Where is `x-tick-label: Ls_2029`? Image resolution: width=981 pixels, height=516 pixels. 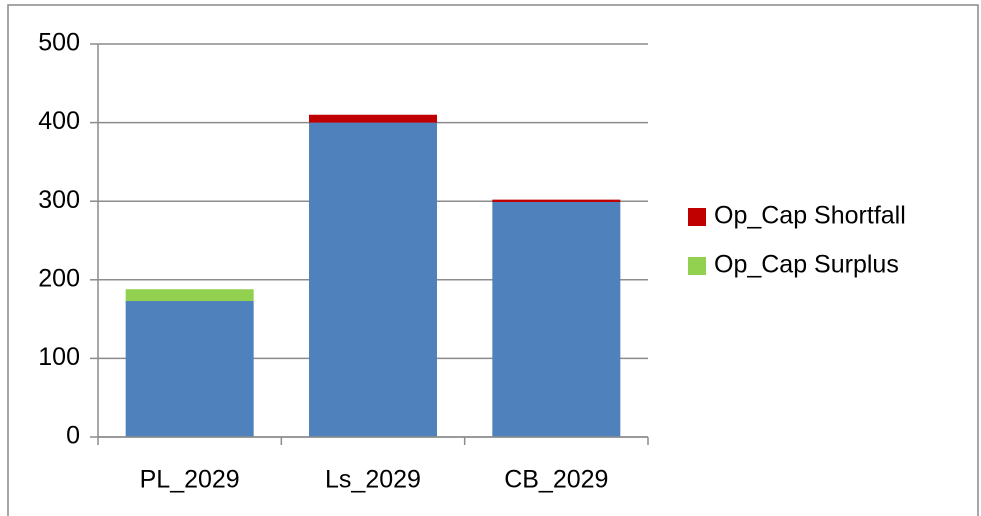
x-tick-label: Ls_2029 is located at coordinates (373, 480).